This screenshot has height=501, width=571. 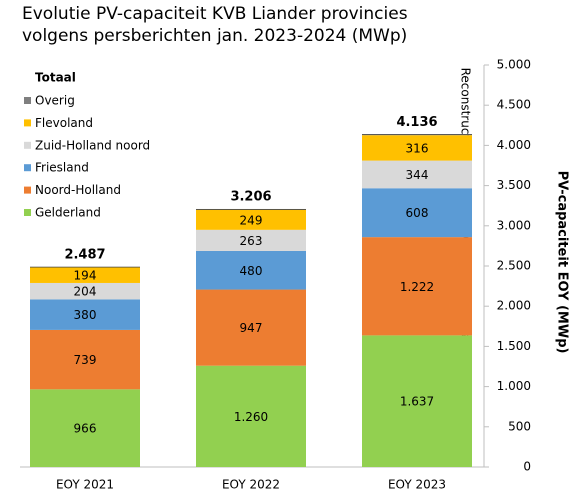 What do you see at coordinates (562, 262) in the screenshot?
I see `y-axis-label: PV-capaciteit EOY (MWp)` at bounding box center [562, 262].